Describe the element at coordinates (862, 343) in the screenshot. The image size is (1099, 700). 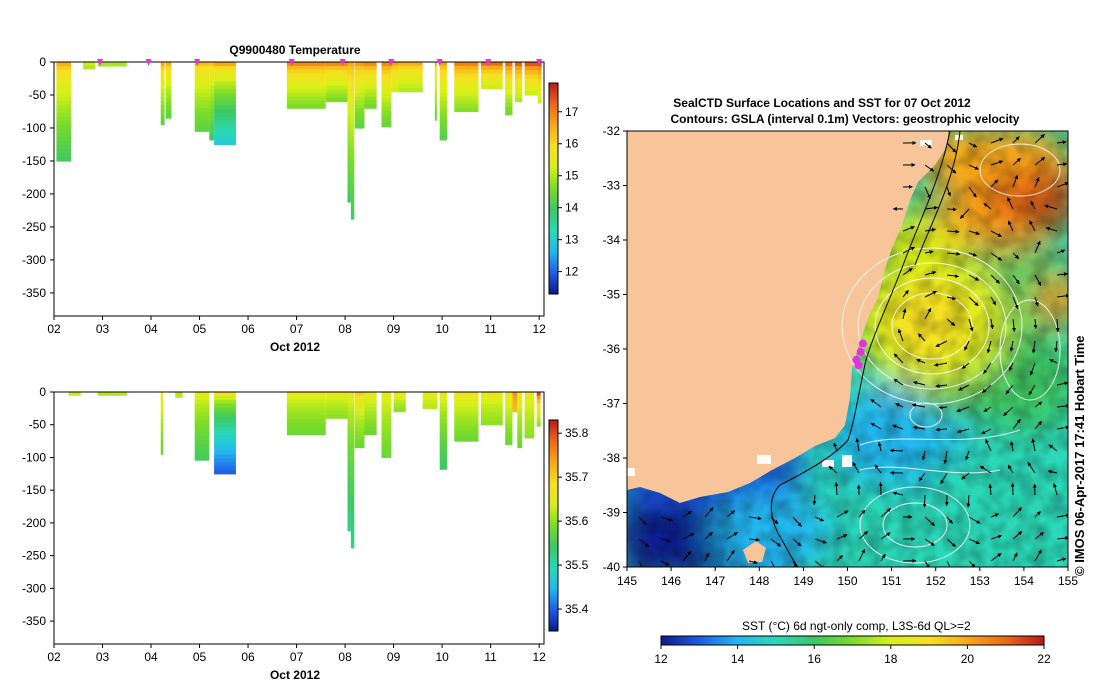
I see `seal-location-marker` at that location.